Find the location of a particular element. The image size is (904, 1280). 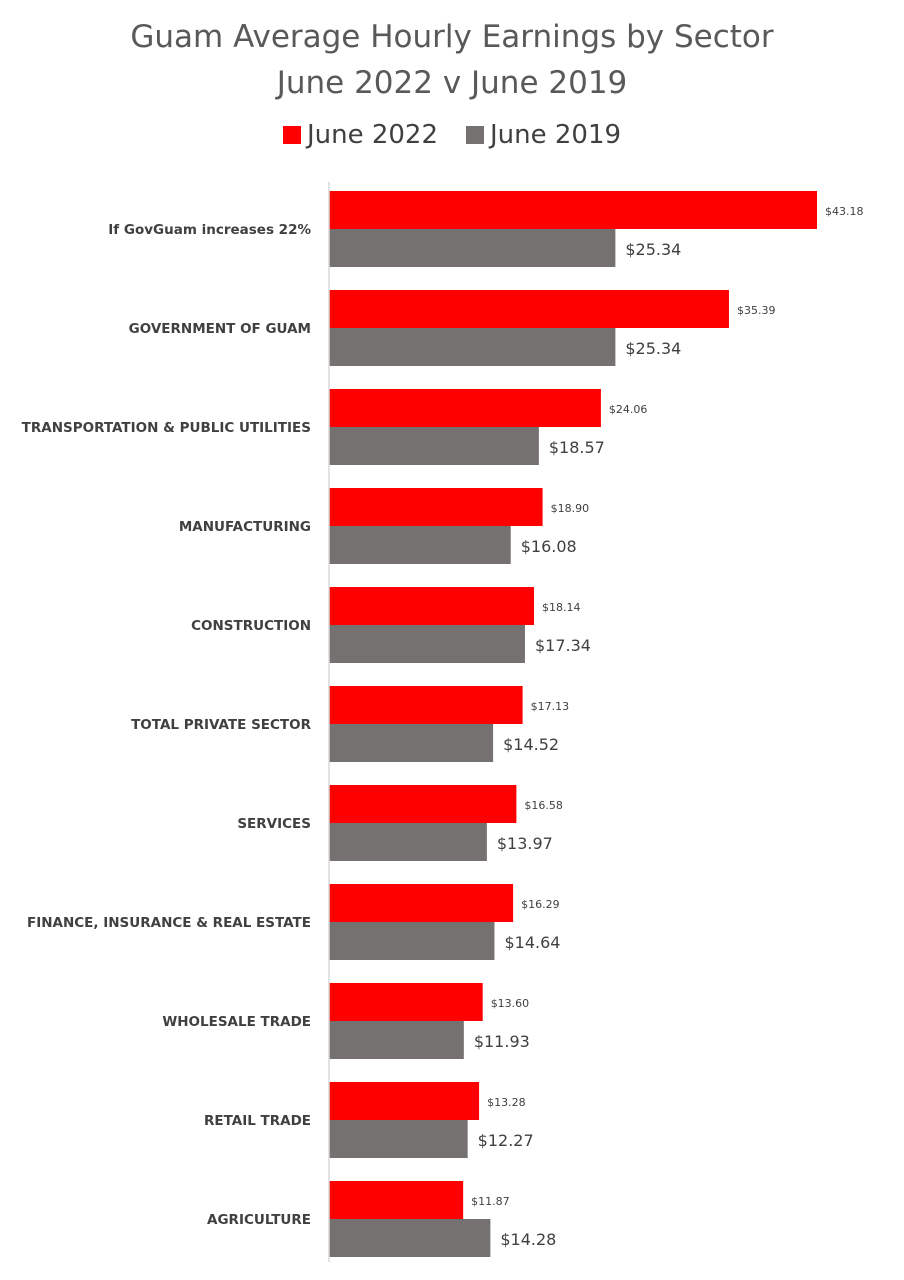

category-label: RETAIL TRADE is located at coordinates (257, 1121).